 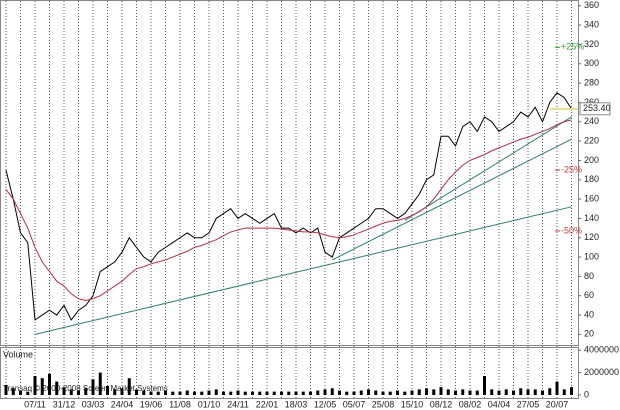 I want to click on x-tick-label: 05/07, so click(x=354, y=404).